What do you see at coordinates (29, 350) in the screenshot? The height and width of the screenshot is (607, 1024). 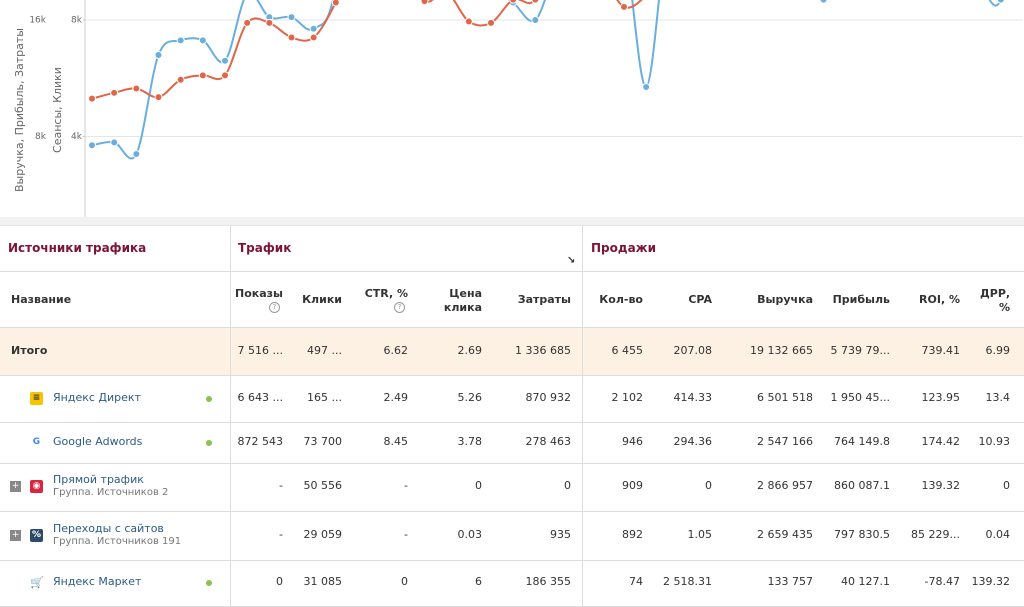 I see `row-name: Итого` at bounding box center [29, 350].